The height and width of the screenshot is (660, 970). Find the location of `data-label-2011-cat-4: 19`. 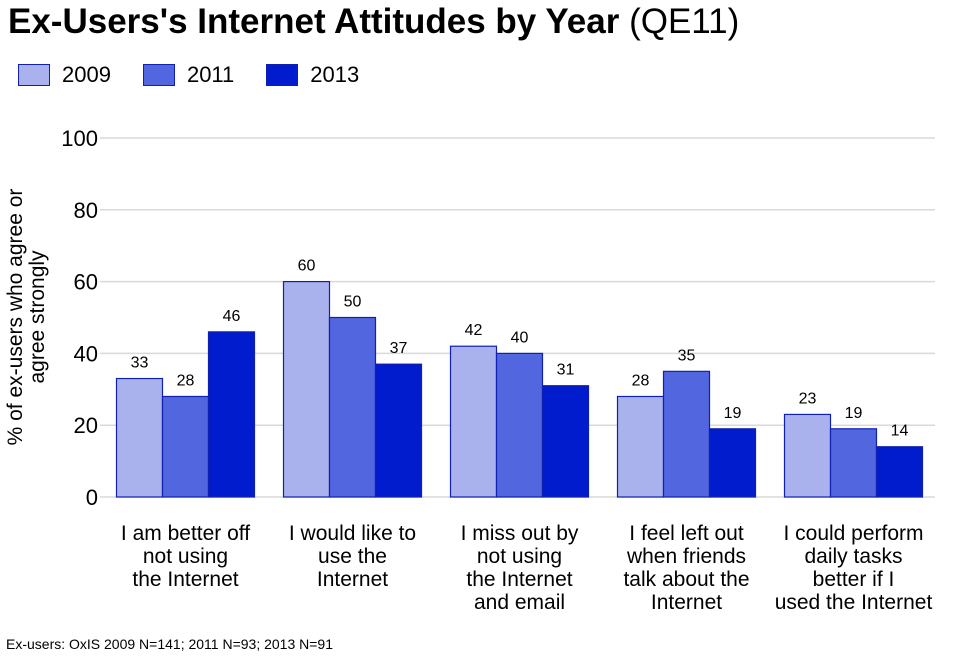

data-label-2011-cat-4: 19 is located at coordinates (854, 413).